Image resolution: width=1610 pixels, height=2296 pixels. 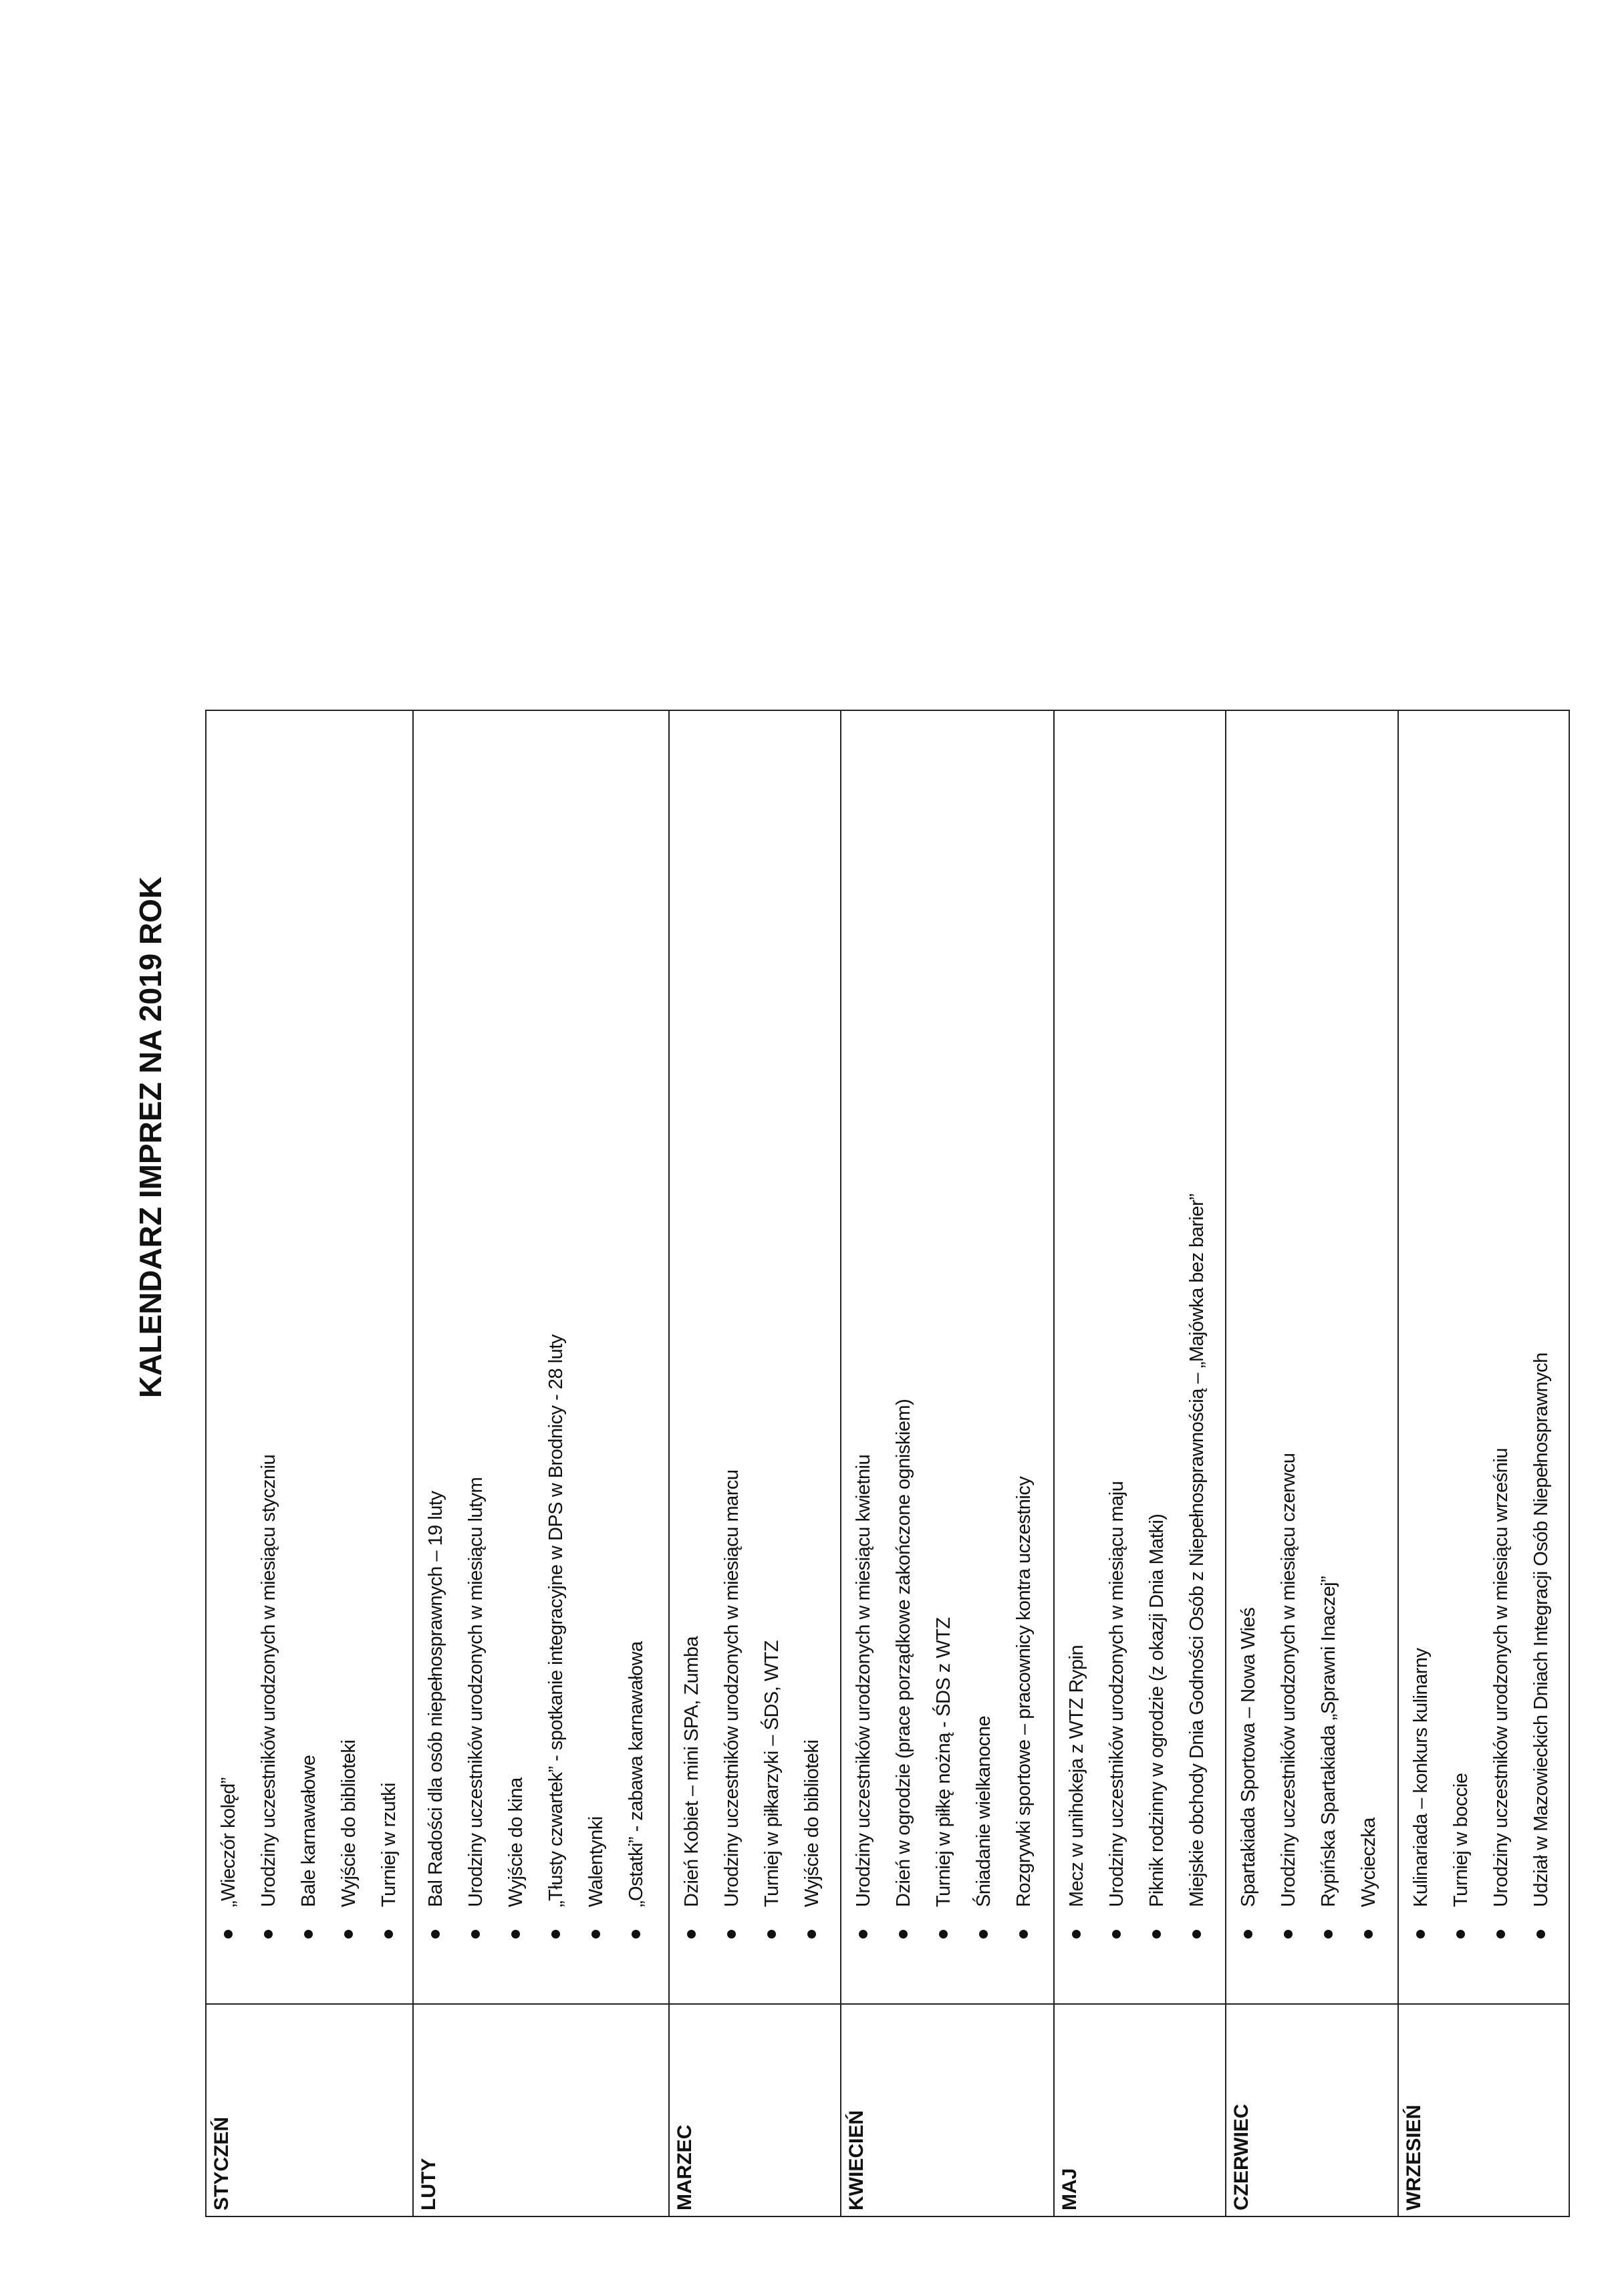 What do you see at coordinates (229, 1357) in the screenshot?
I see `event-item: „Wieczór kolęd”` at bounding box center [229, 1357].